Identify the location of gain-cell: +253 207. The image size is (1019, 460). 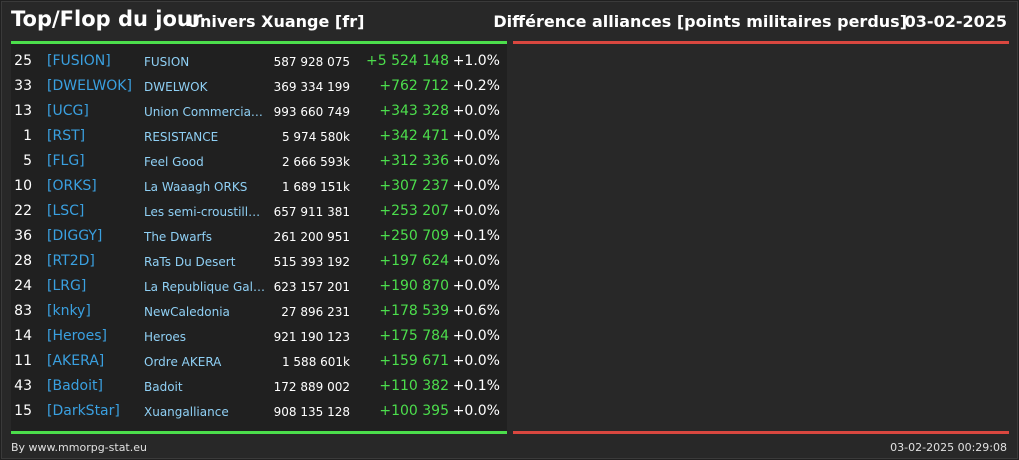
(414, 211).